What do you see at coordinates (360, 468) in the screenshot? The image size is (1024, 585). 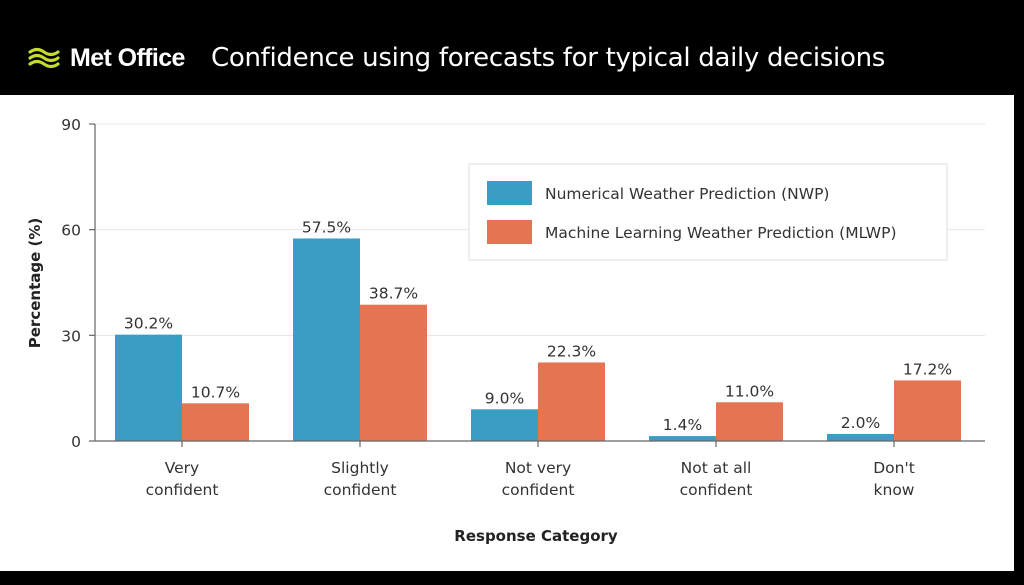 I see `x-tick-label-line: Slightly` at bounding box center [360, 468].